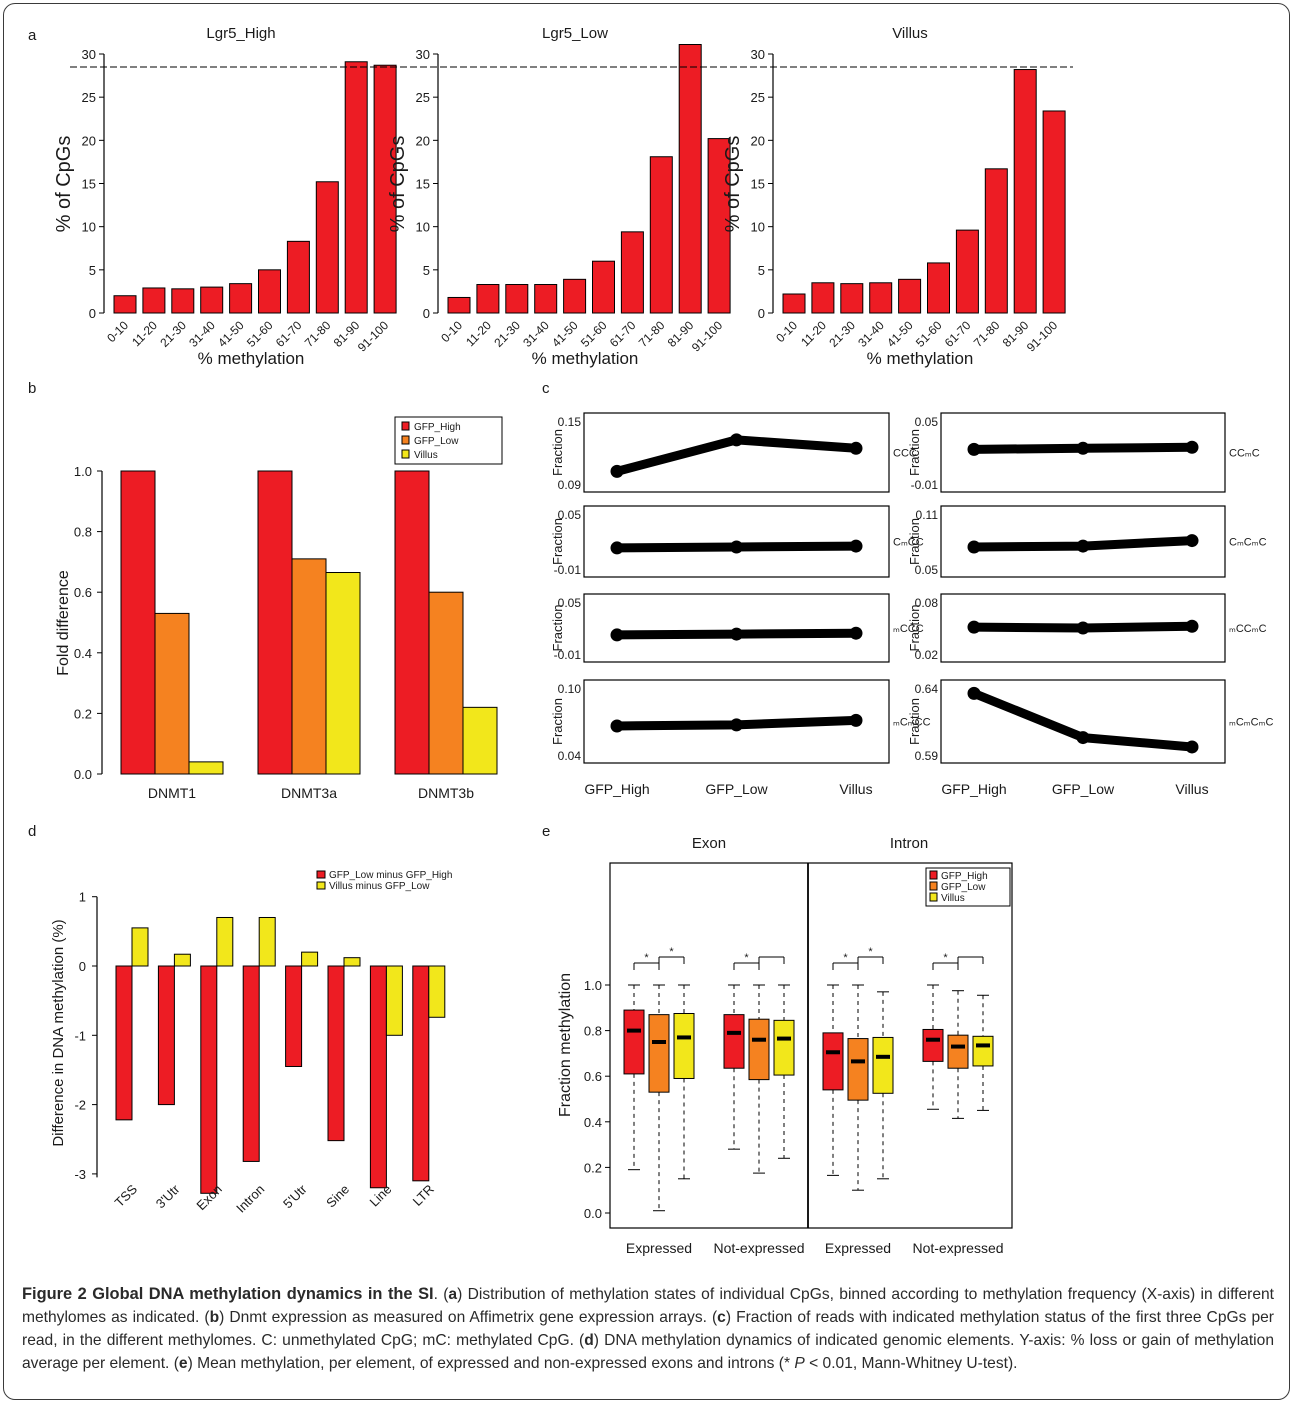 This screenshot has width=1293, height=1403. Describe the element at coordinates (927, 515) in the screenshot. I see `y-tick-label: 0.11` at that location.